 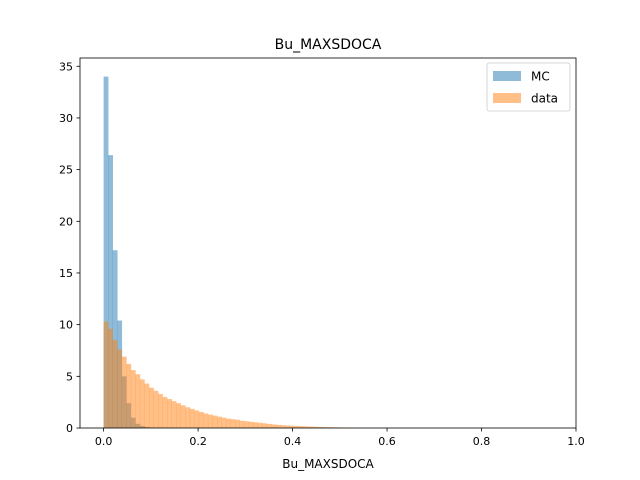 What do you see at coordinates (66, 273) in the screenshot?
I see `y-tick-label: 15` at bounding box center [66, 273].